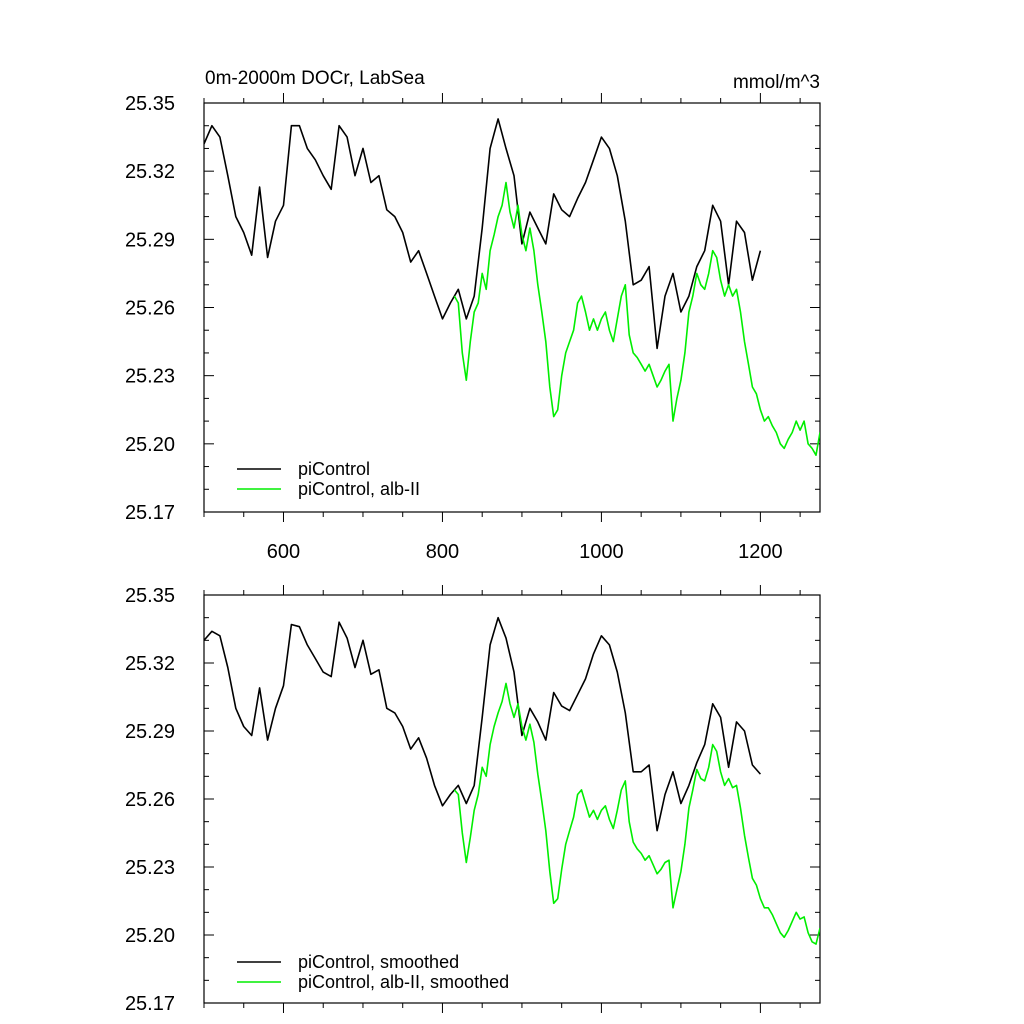 The image size is (1024, 1024). I want to click on x-tick-label: 1000, so click(601, 552).